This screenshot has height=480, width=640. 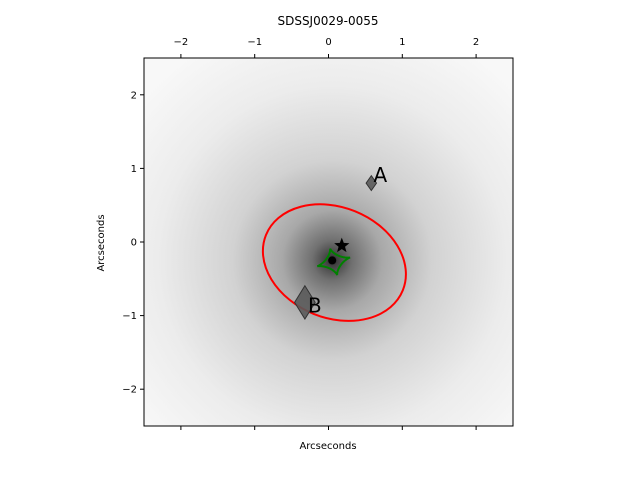 What do you see at coordinates (402, 42) in the screenshot?
I see `x-tick-label-top: 1` at bounding box center [402, 42].